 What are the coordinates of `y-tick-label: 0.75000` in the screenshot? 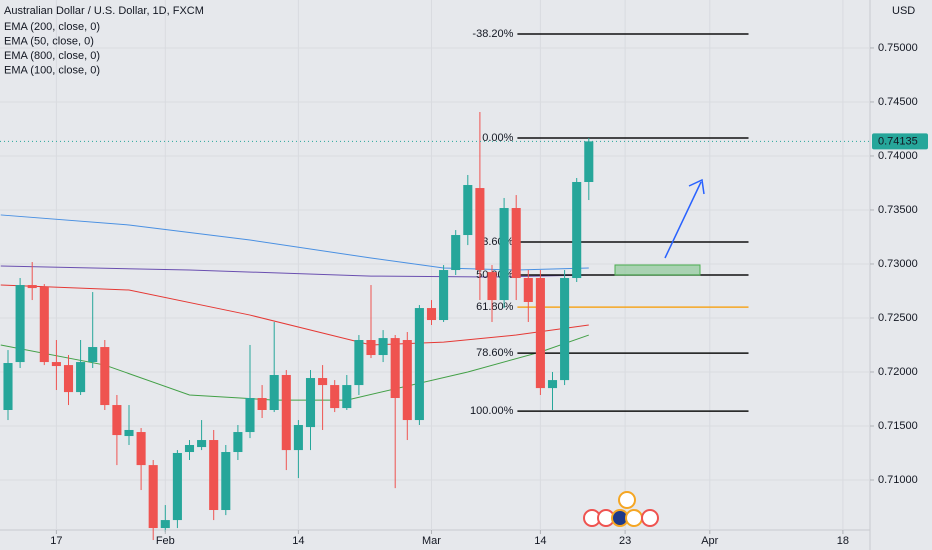 It's located at (898, 48).